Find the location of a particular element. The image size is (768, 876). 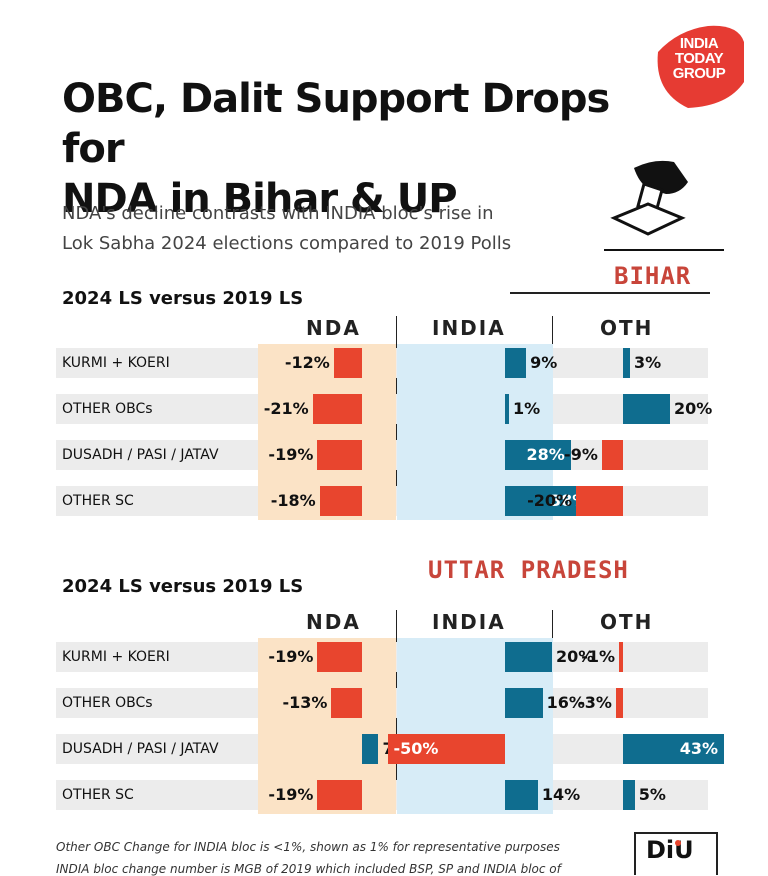

value-label-oth: -20% is located at coordinates (549, 500).